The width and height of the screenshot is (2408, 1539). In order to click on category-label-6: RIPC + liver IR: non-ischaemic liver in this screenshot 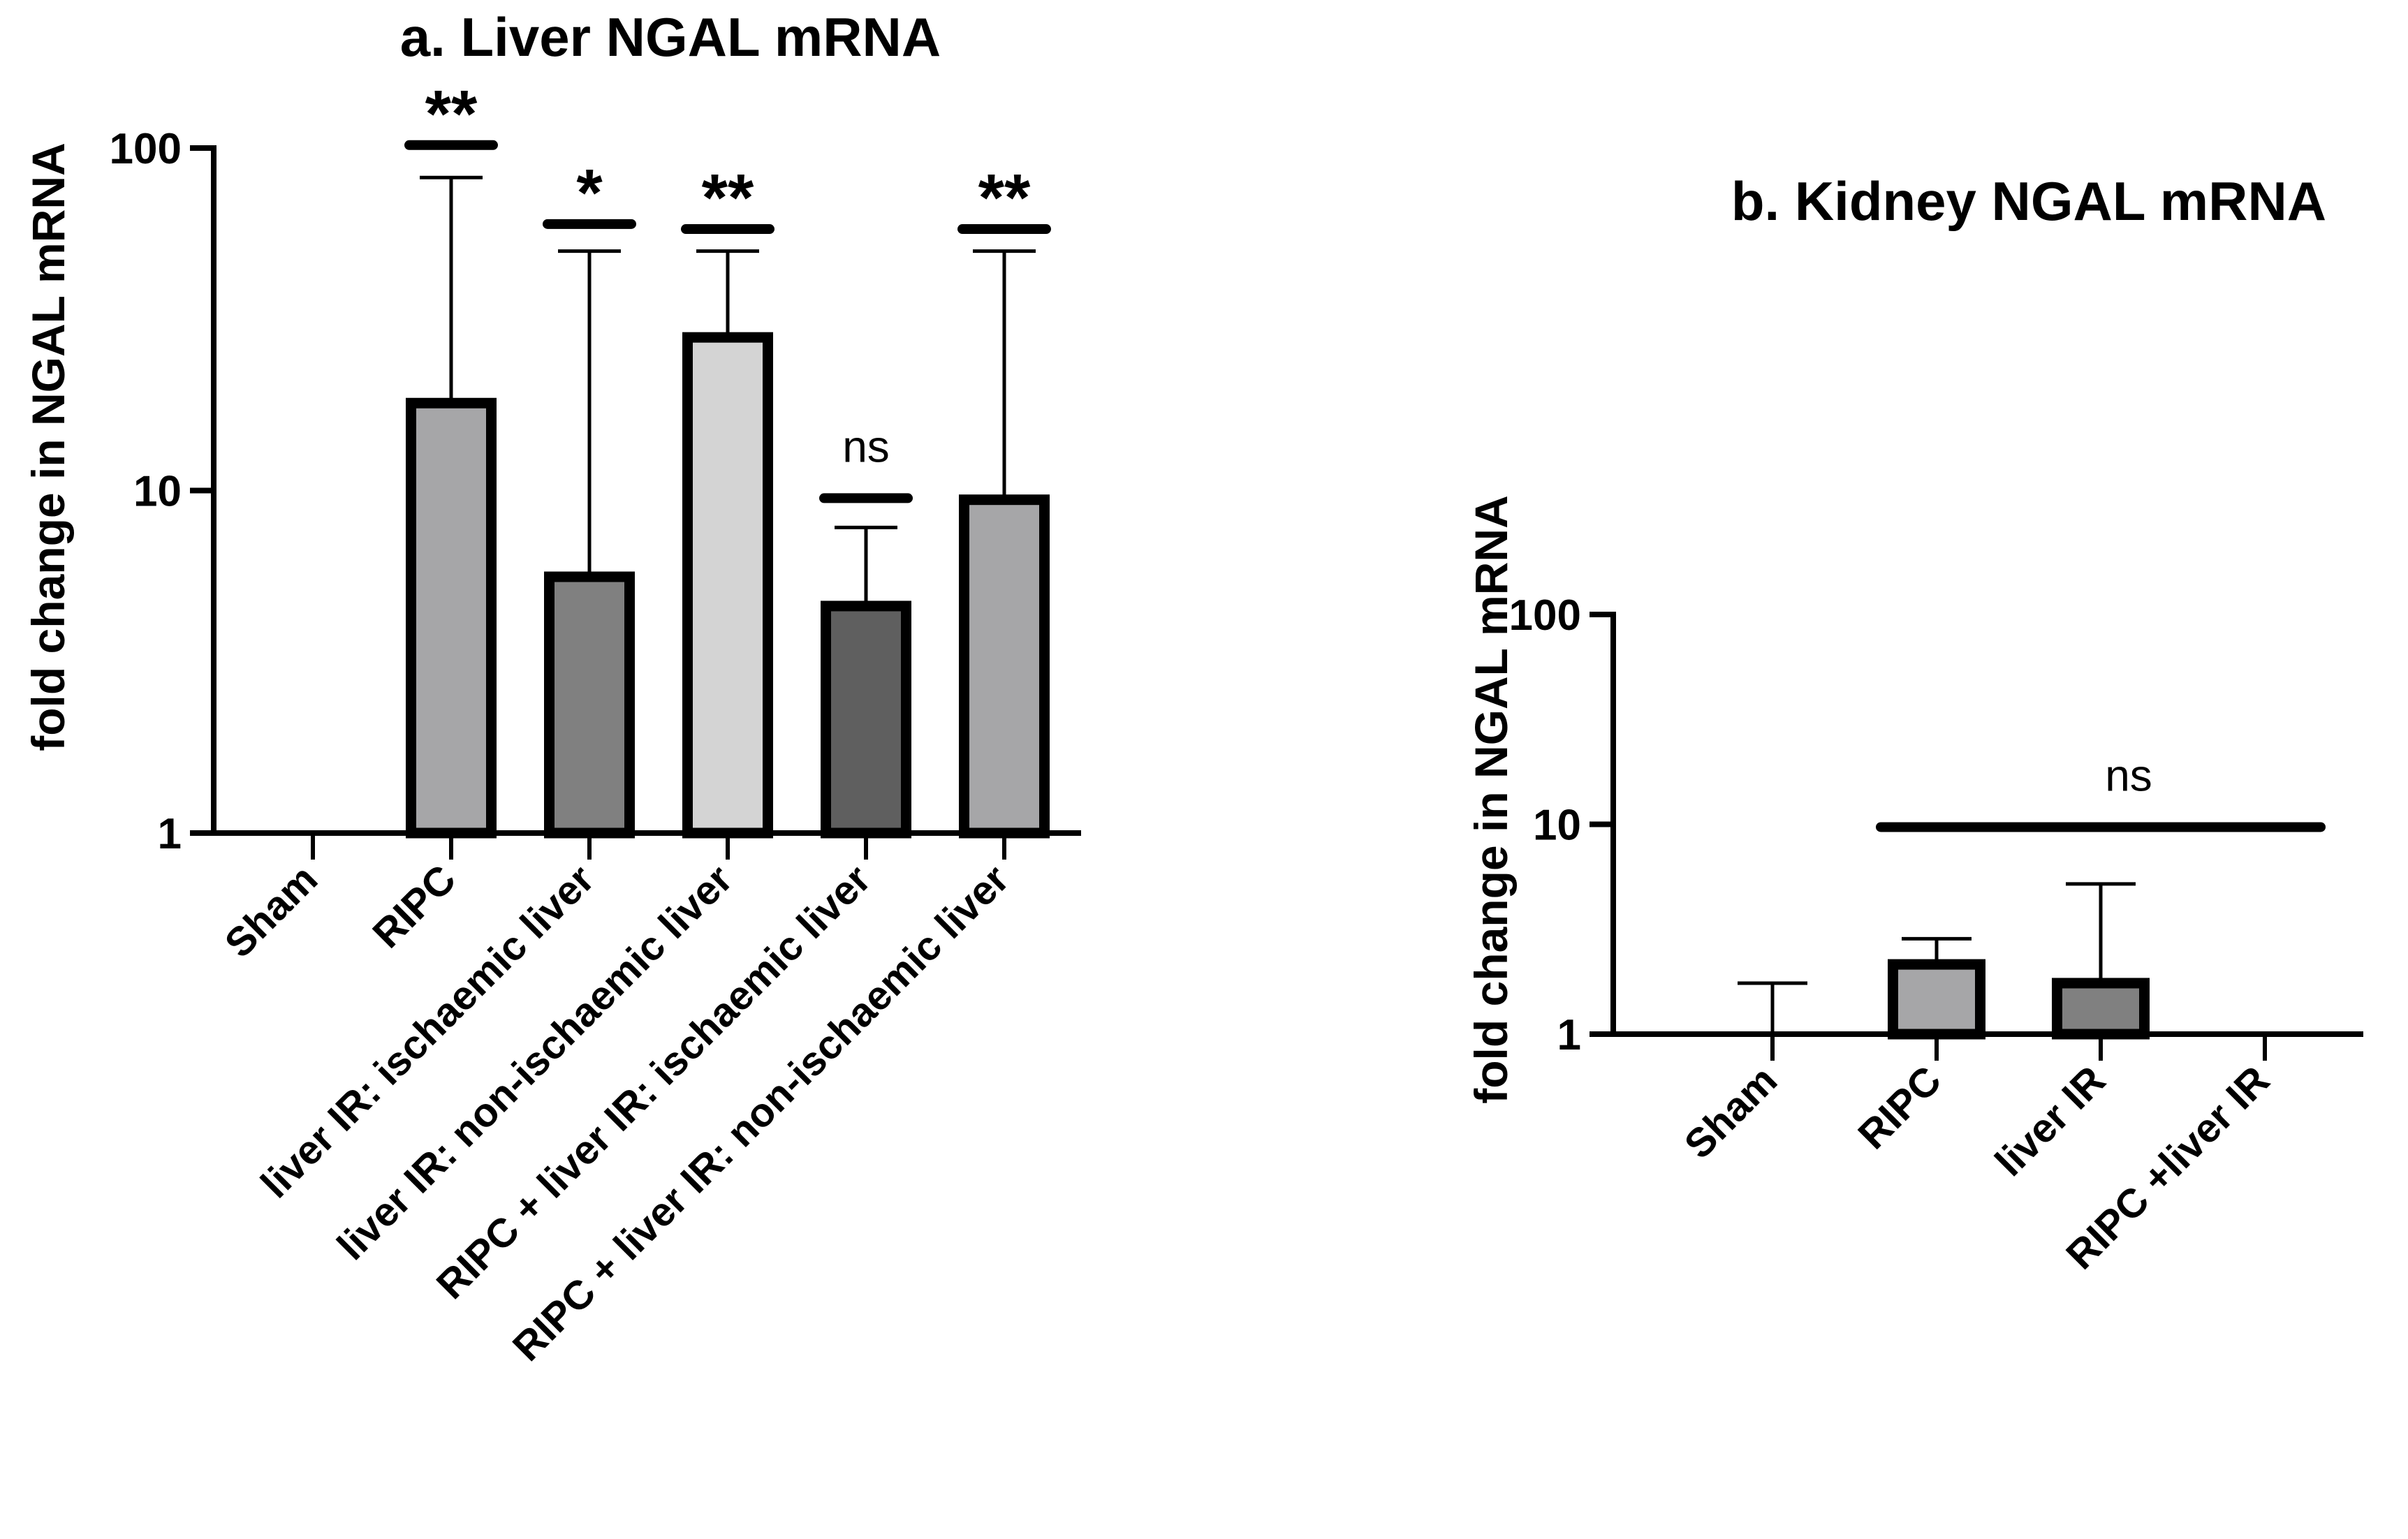, I will do `click(761, 1112)`.